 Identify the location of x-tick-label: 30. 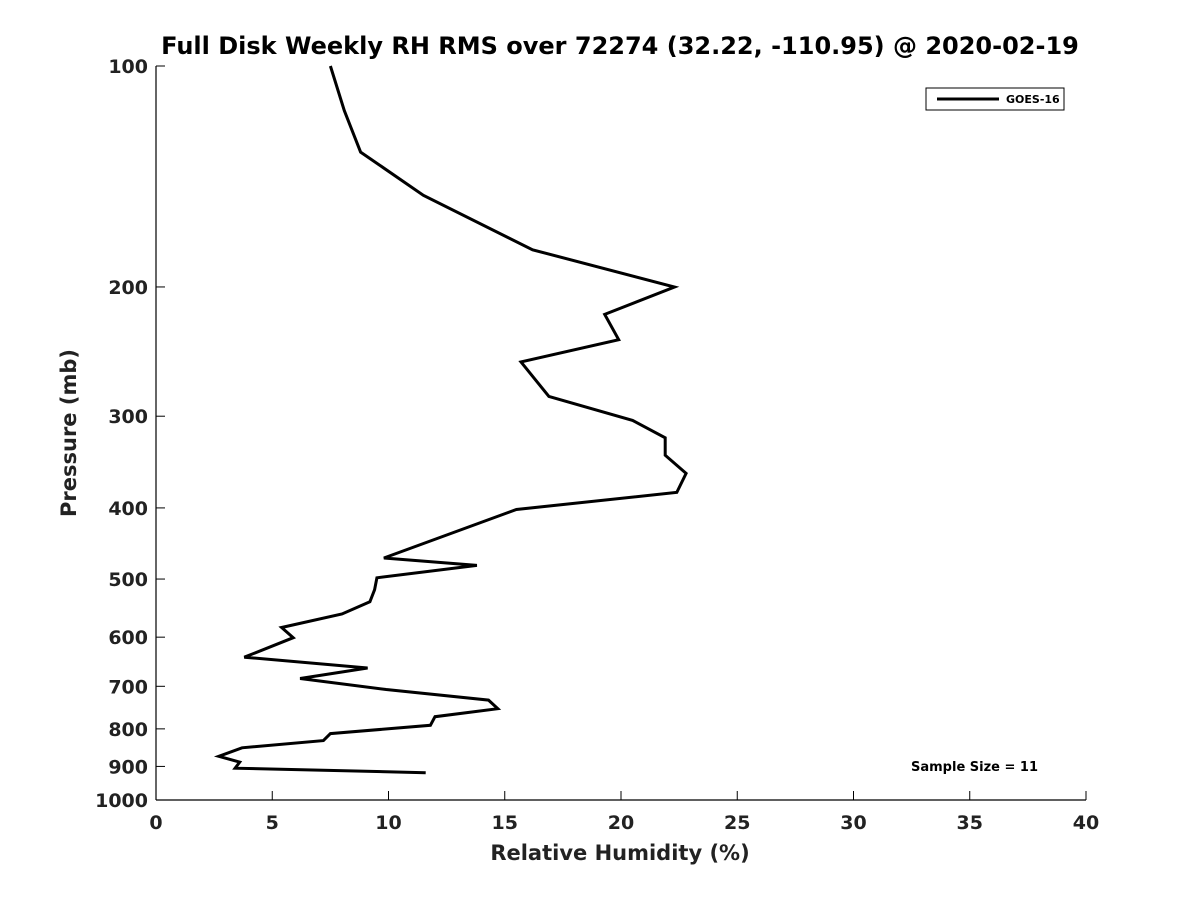
(853, 823).